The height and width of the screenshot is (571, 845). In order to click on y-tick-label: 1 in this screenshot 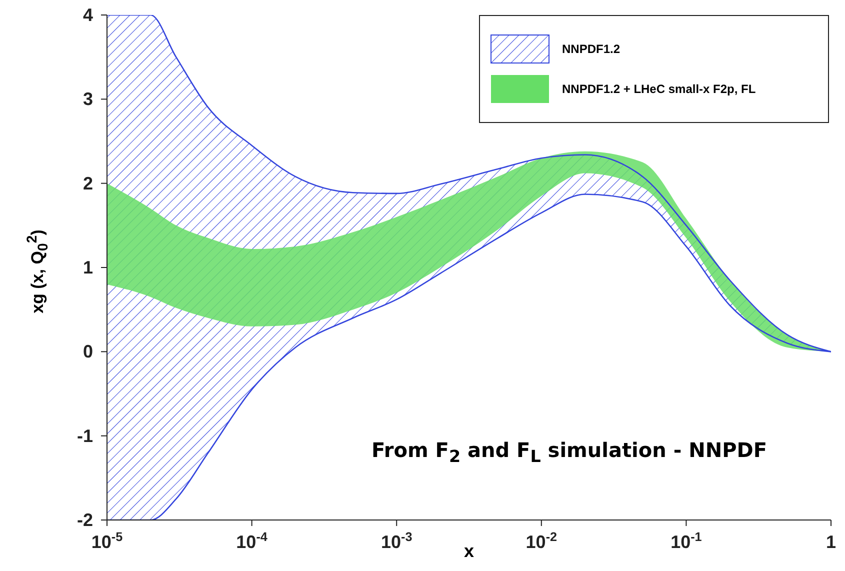, I will do `click(87, 268)`.